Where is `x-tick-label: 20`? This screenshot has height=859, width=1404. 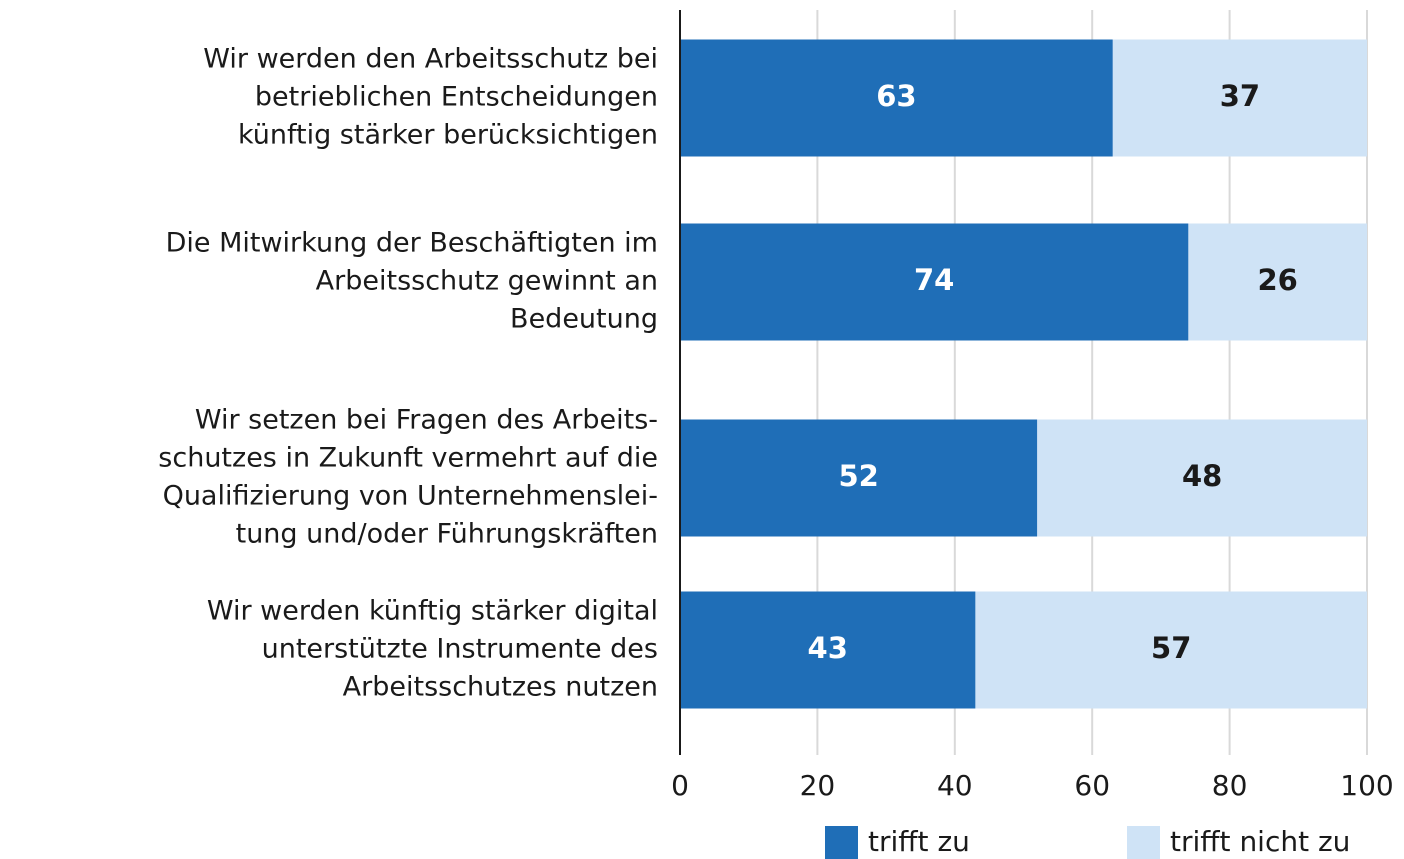 x-tick-label: 20 is located at coordinates (818, 785).